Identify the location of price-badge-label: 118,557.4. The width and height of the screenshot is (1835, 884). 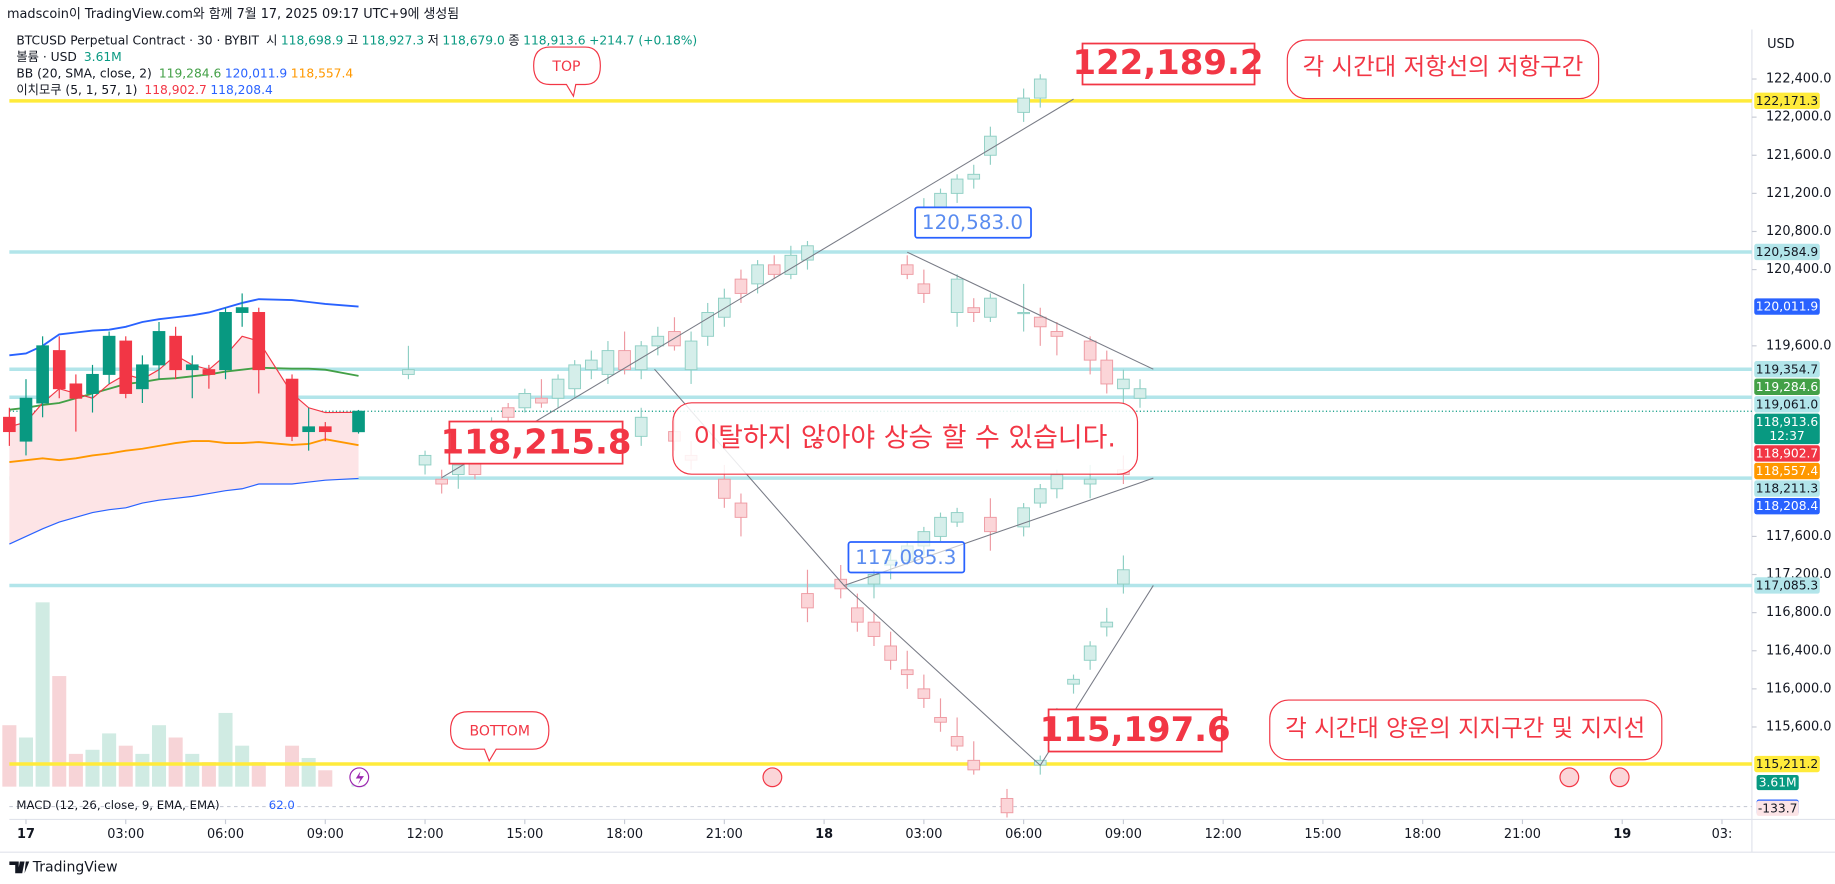
(1787, 471).